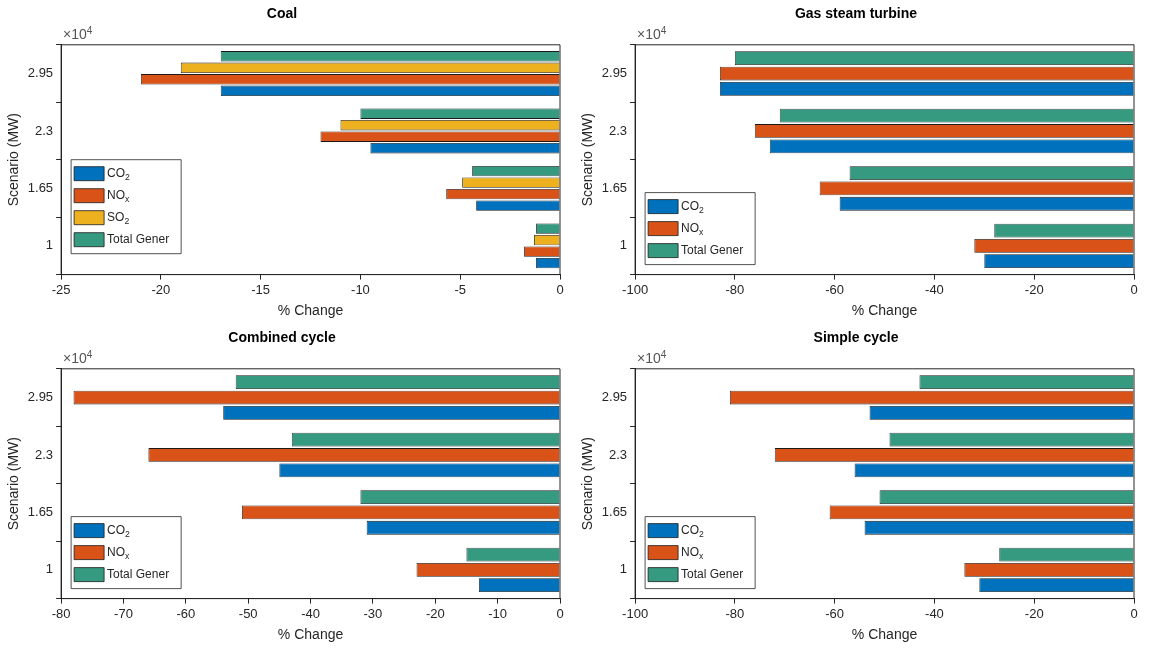 This screenshot has height=648, width=1149. Describe the element at coordinates (248, 613) in the screenshot. I see `x-tick-label: -50` at that location.